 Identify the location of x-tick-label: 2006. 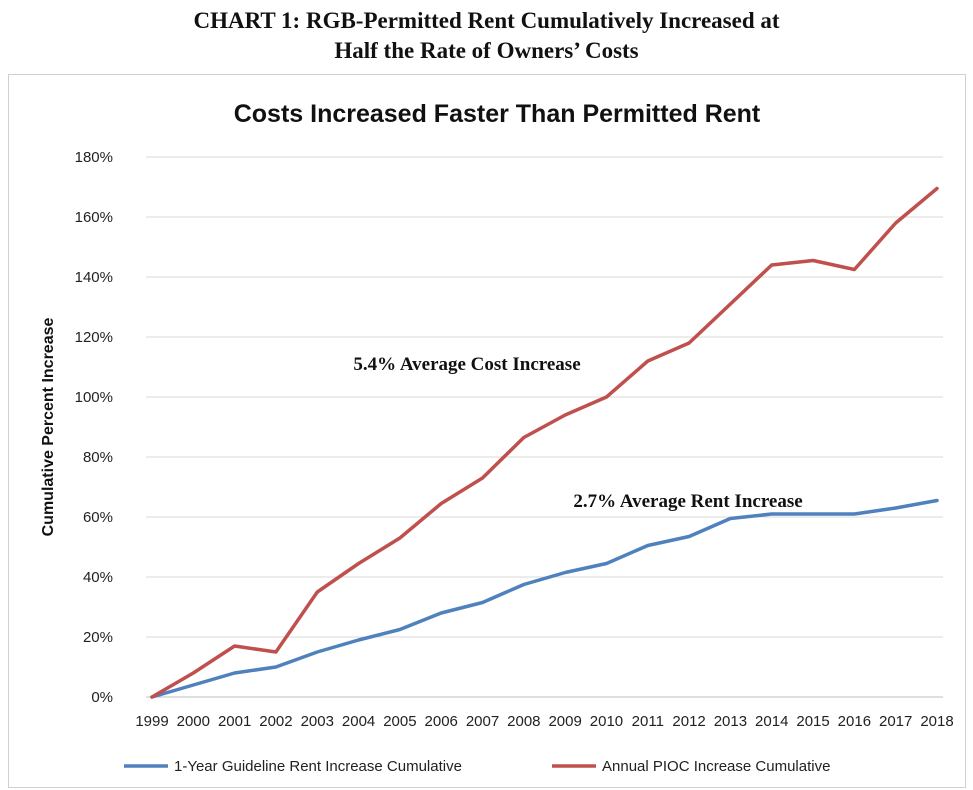
(441, 721).